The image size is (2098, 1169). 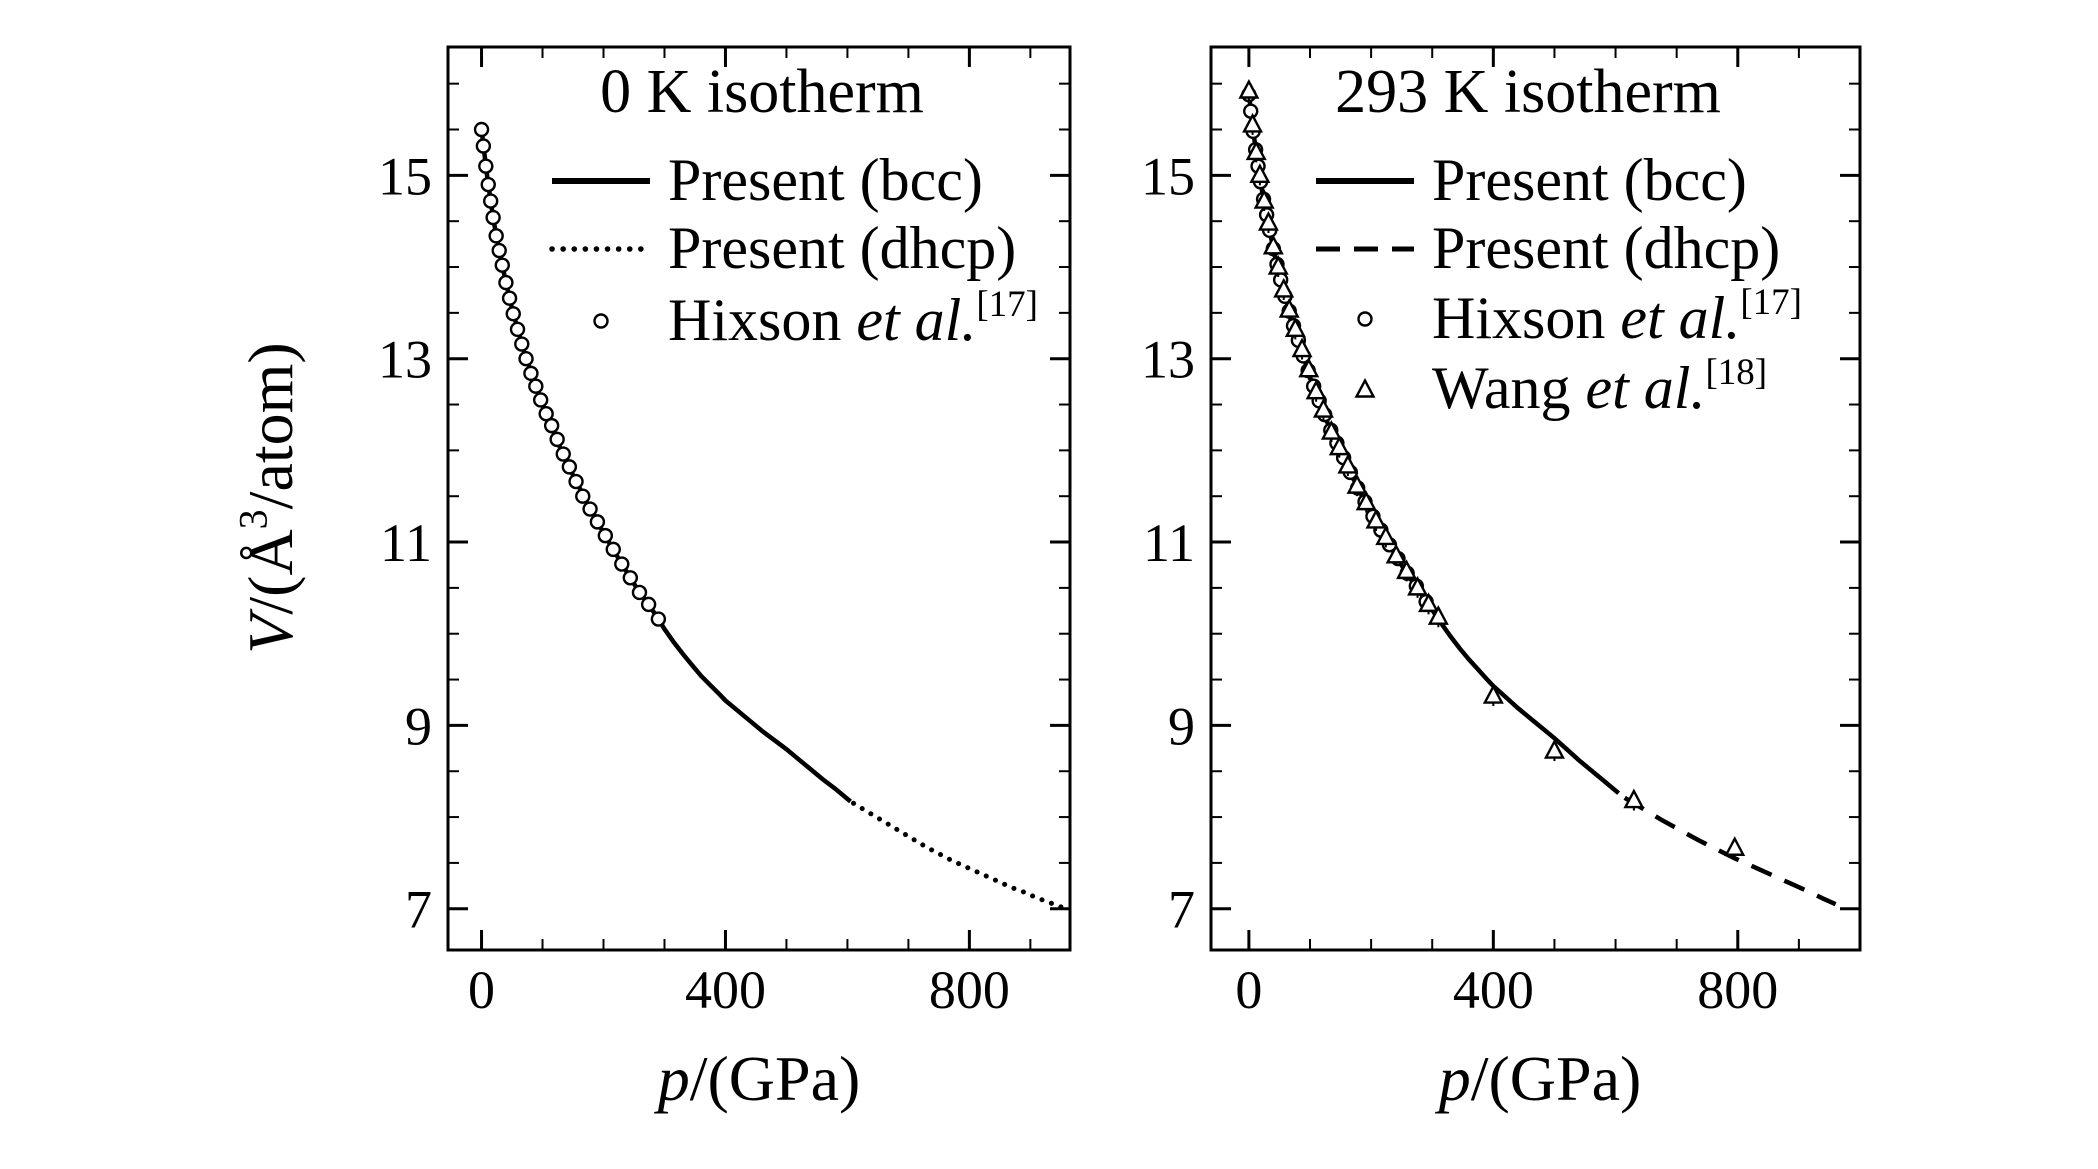 What do you see at coordinates (1365, 387) in the screenshot?
I see `legend-sample-triangle` at bounding box center [1365, 387].